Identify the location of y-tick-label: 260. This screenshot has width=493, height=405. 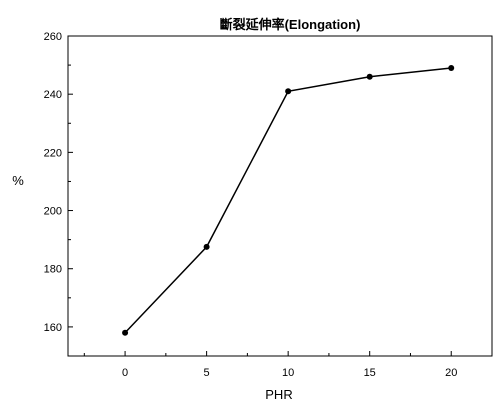
(53, 37).